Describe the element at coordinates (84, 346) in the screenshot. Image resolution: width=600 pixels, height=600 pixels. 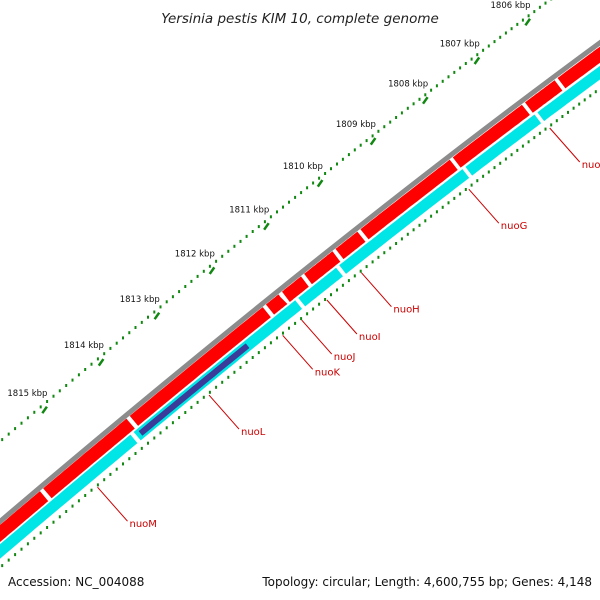
I see `tick-label: 1814 kbp` at that location.